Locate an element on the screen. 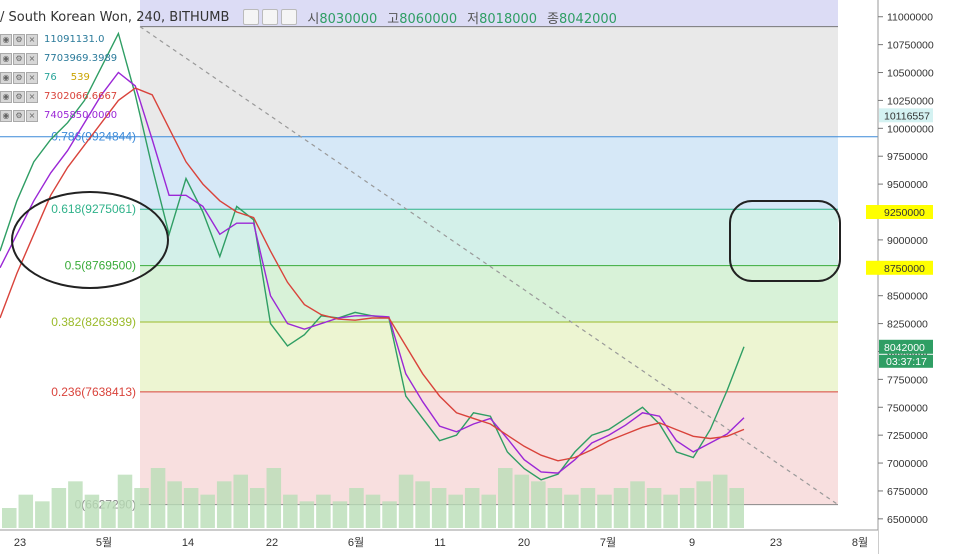  price-tag-label: 8750000 is located at coordinates (904, 269).